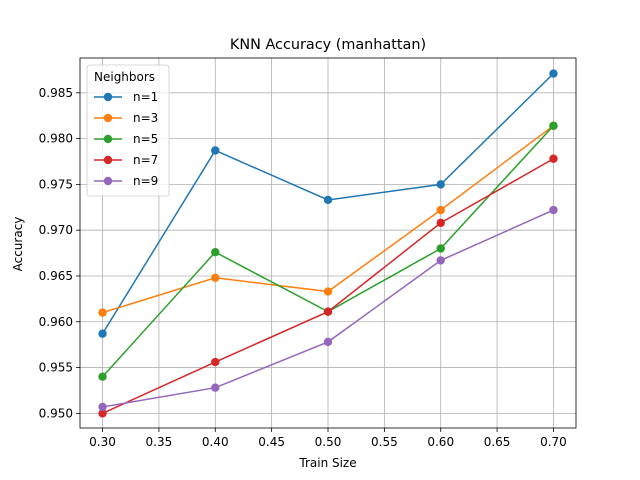 The height and width of the screenshot is (480, 640). What do you see at coordinates (553, 442) in the screenshot?
I see `x-tick-label: 0.70` at bounding box center [553, 442].